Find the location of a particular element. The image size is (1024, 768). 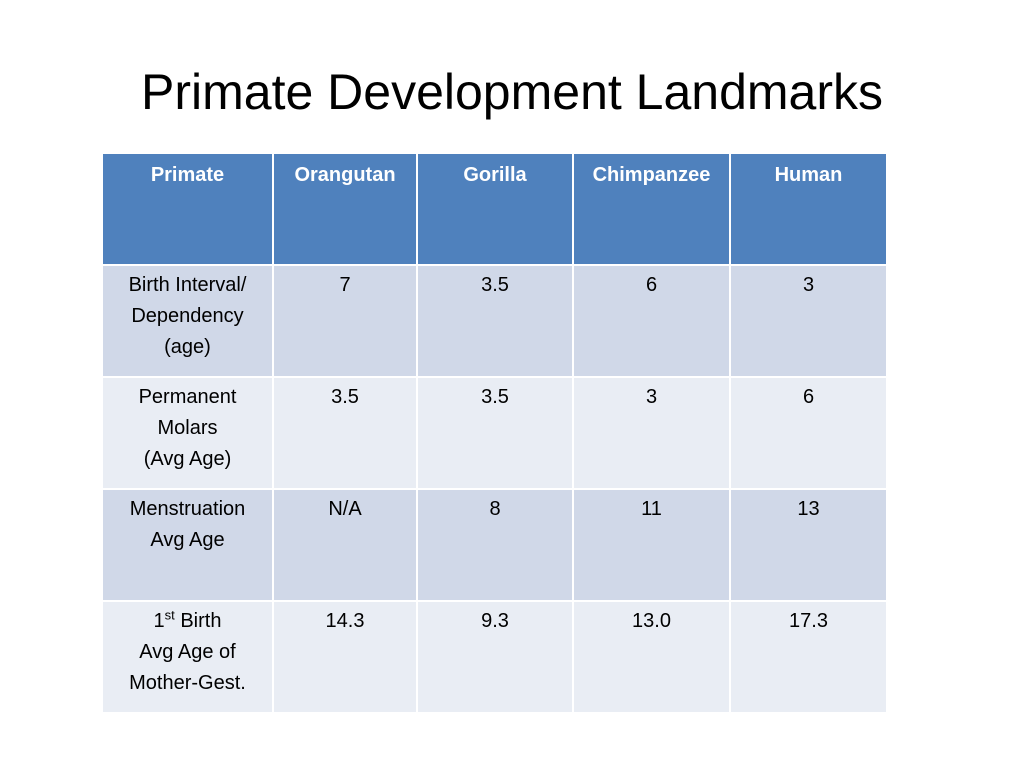

label-line: (Avg Age) is located at coordinates (187, 459).